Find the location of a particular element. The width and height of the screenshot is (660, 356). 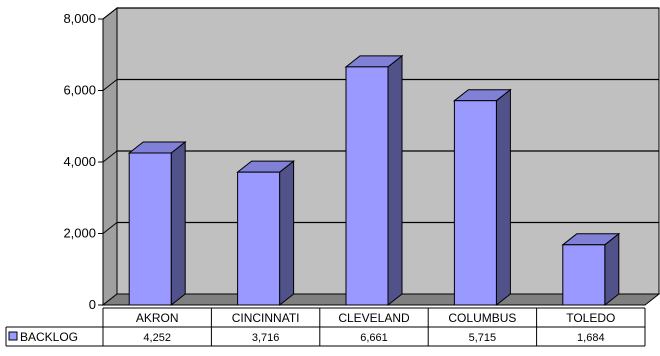

data-label: 1,684 is located at coordinates (591, 338).